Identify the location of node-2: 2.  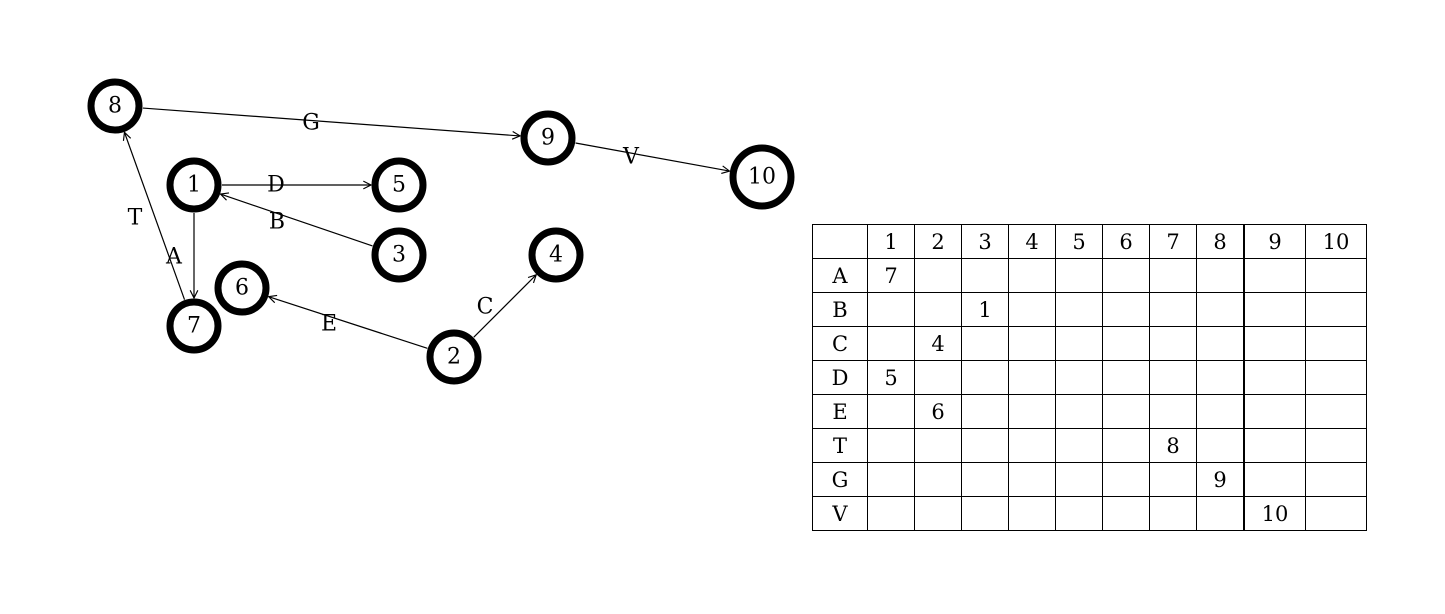
(454, 357).